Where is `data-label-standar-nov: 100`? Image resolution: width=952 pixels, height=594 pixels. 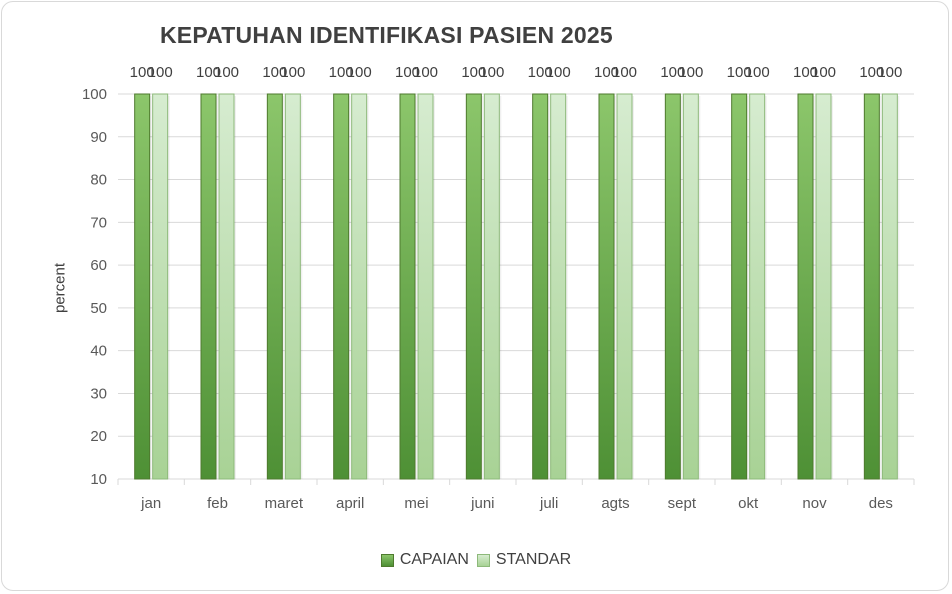
data-label-standar-nov: 100 is located at coordinates (823, 72).